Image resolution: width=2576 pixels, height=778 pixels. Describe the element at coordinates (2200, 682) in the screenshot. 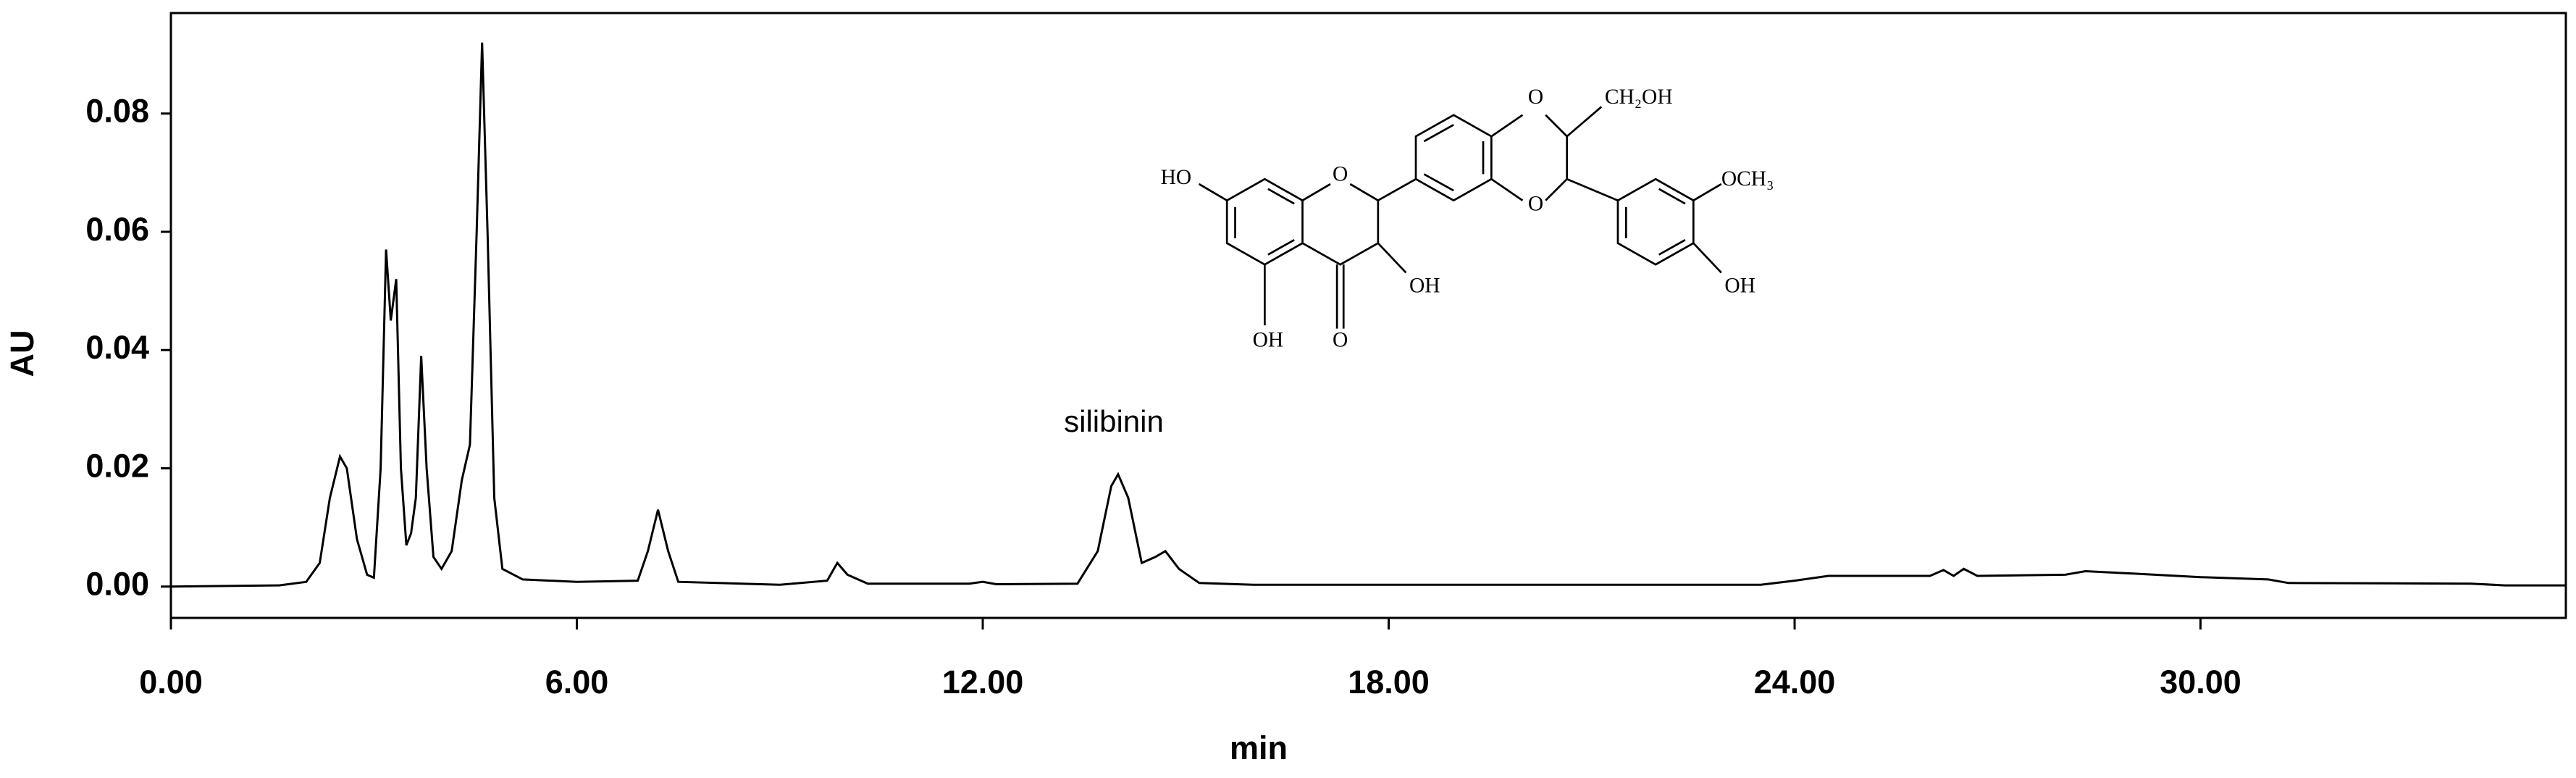

I see `x-tick-label: 30.00` at that location.